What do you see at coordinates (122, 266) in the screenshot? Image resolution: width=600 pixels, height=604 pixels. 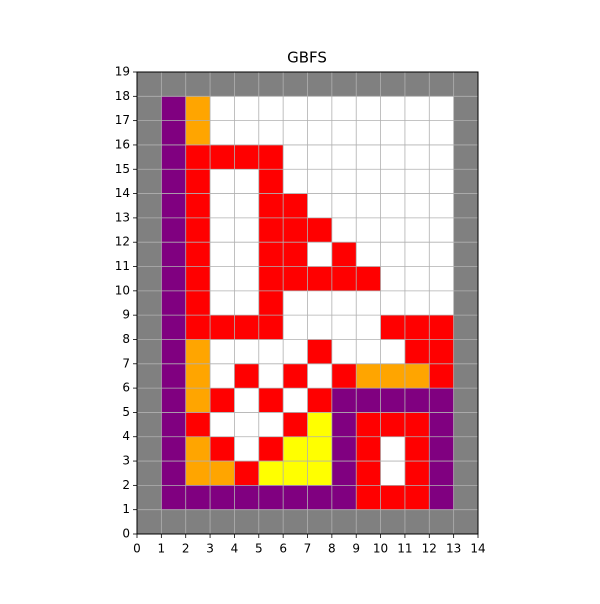 I see `y-tick-label: 11` at bounding box center [122, 266].